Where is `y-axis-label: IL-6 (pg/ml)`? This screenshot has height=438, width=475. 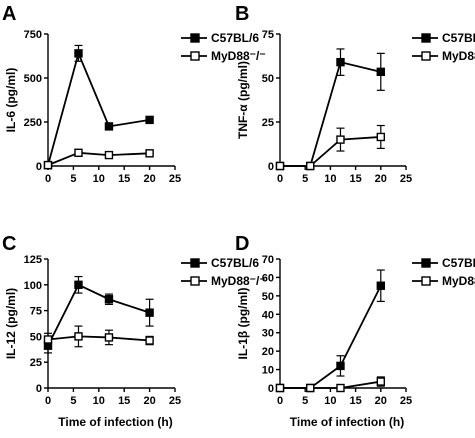
y-axis-label: IL-6 (pg/ml) is located at coordinates (11, 100).